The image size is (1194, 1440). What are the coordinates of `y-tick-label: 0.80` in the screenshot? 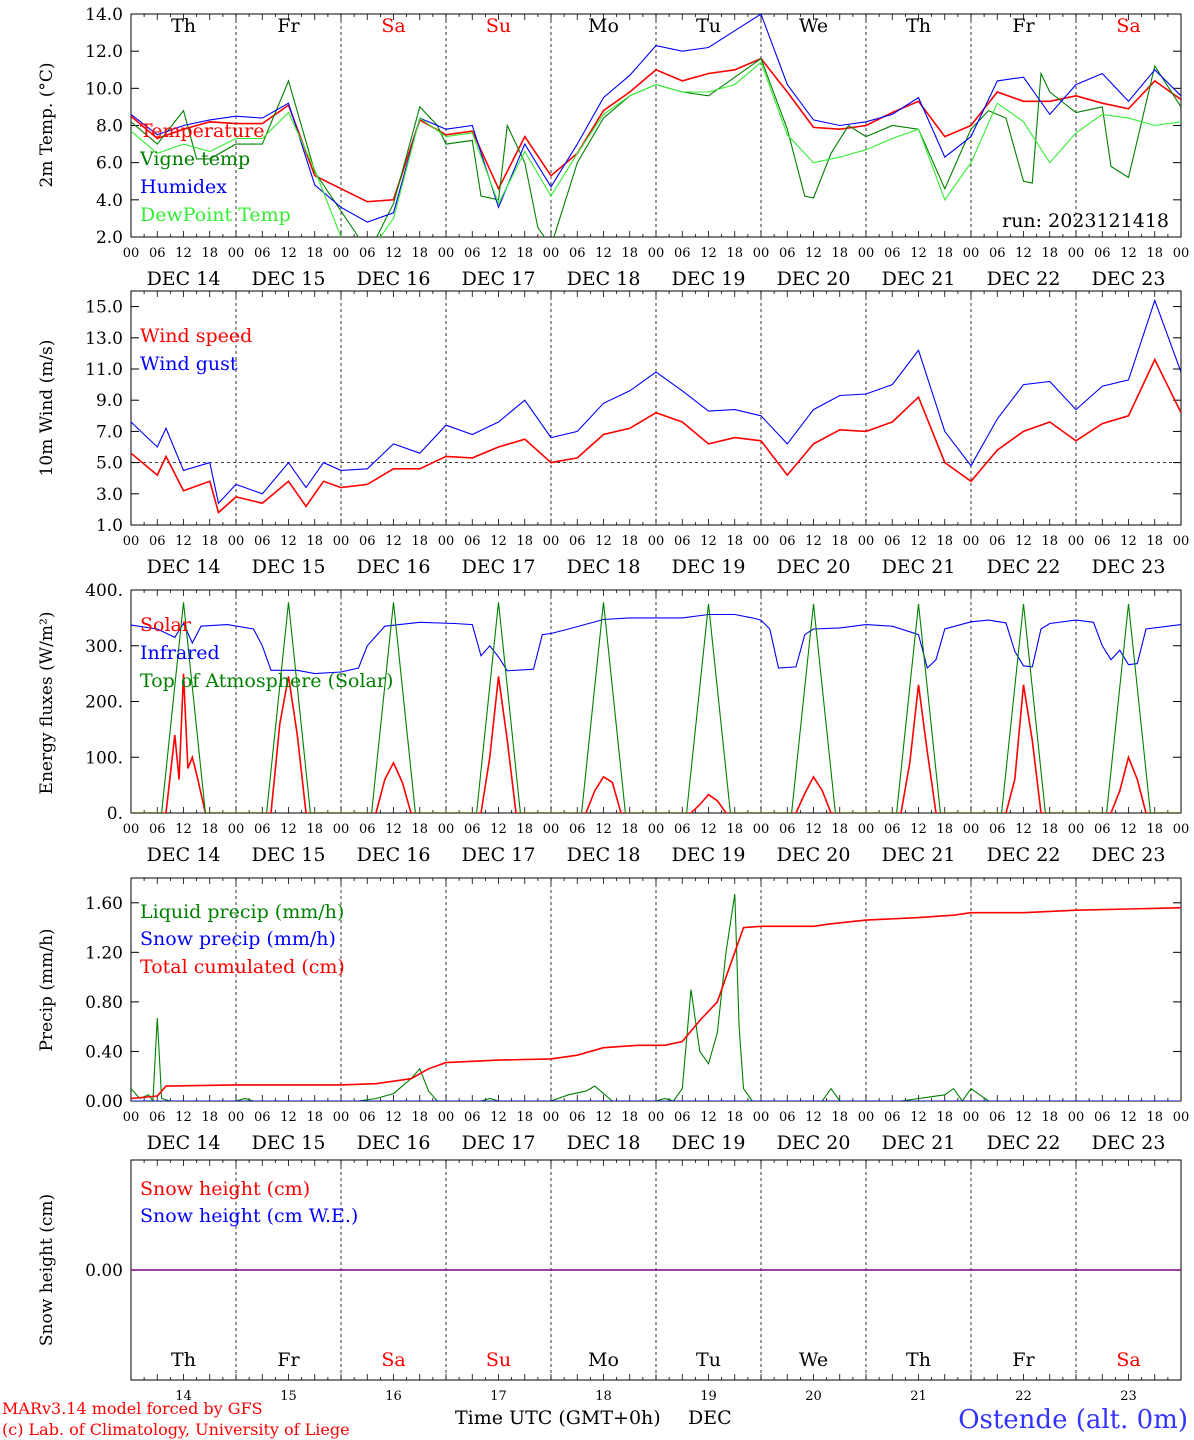 It's located at (104, 1003).